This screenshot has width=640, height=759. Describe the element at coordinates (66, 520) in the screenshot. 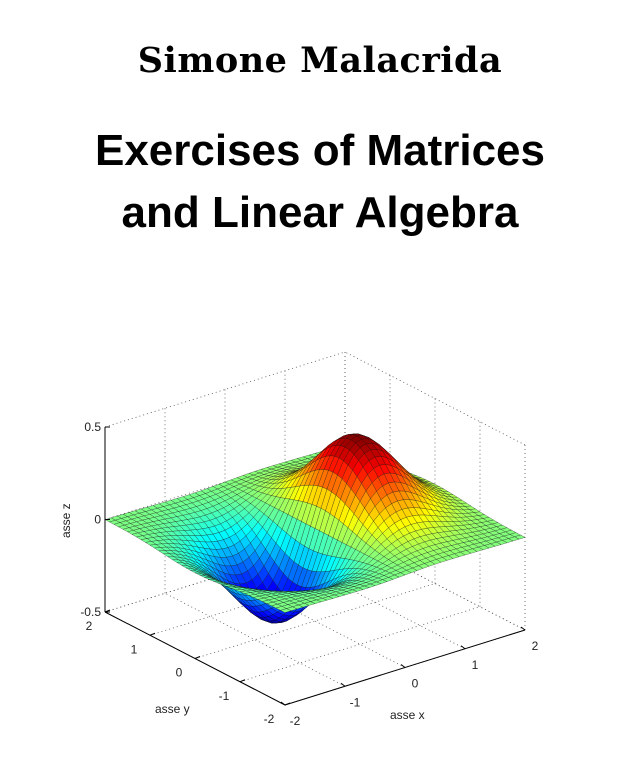

I see `z-axis-label: asse z` at that location.